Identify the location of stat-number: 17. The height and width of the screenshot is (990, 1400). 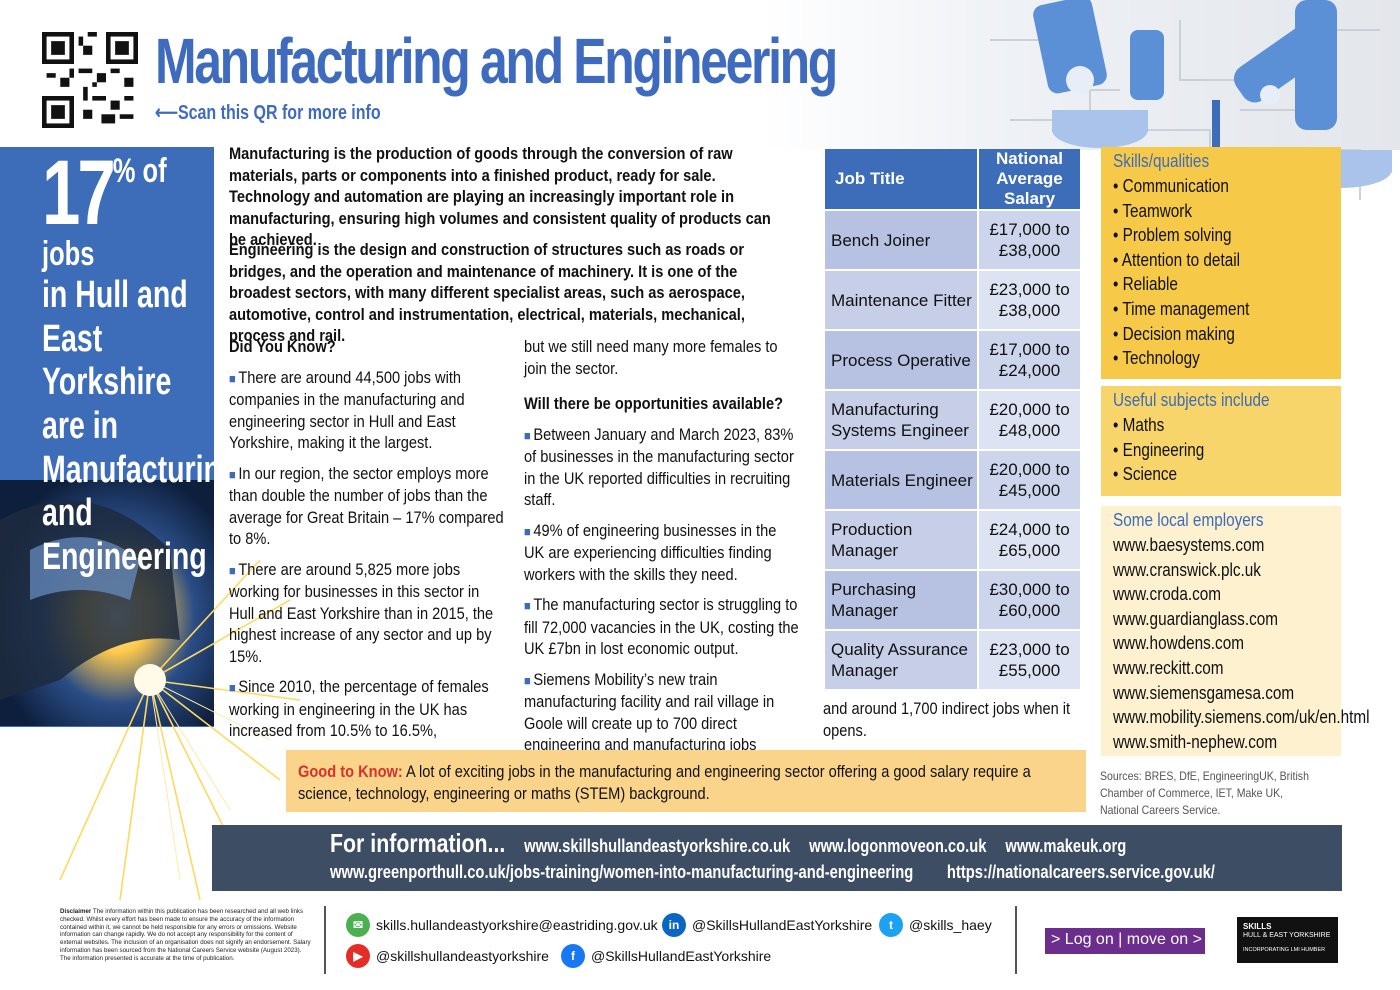
(79, 193).